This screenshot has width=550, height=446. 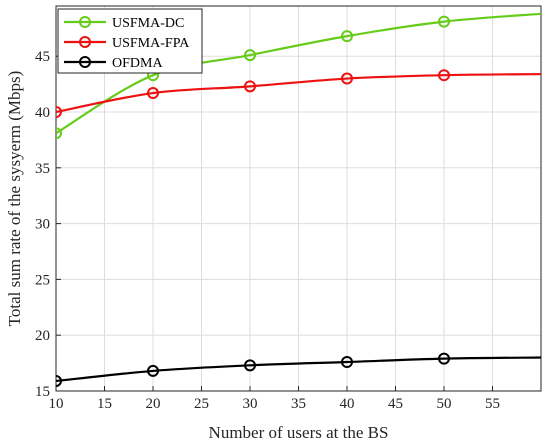 I want to click on x-tick-label: 50, so click(x=444, y=404).